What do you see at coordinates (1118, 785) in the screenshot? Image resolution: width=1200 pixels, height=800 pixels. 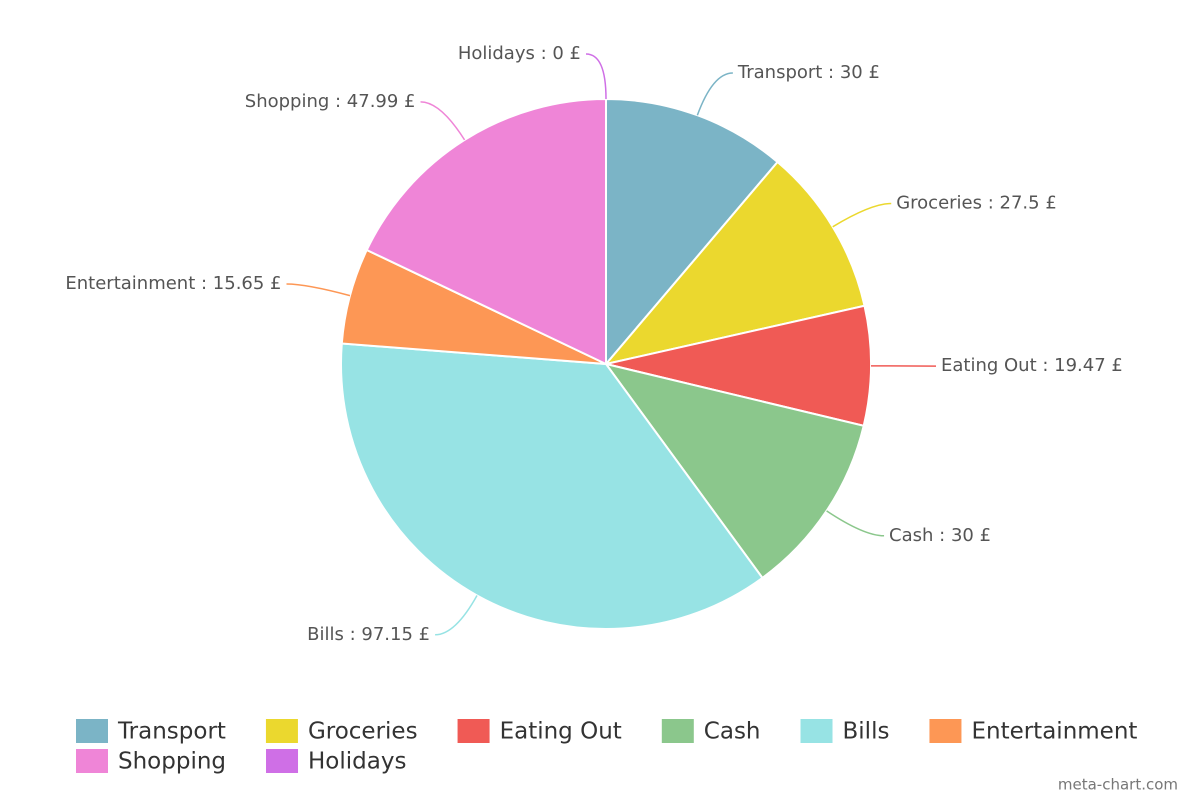 I see `credit: meta-chart.com` at bounding box center [1118, 785].